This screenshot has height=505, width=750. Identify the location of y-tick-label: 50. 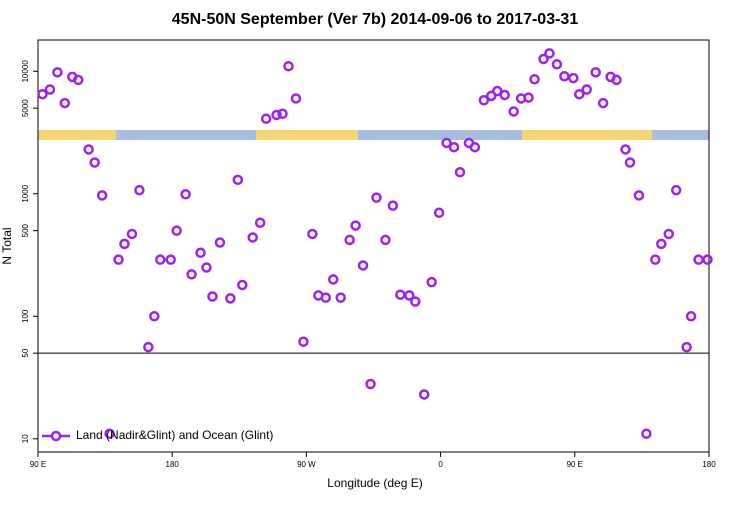
(25, 352).